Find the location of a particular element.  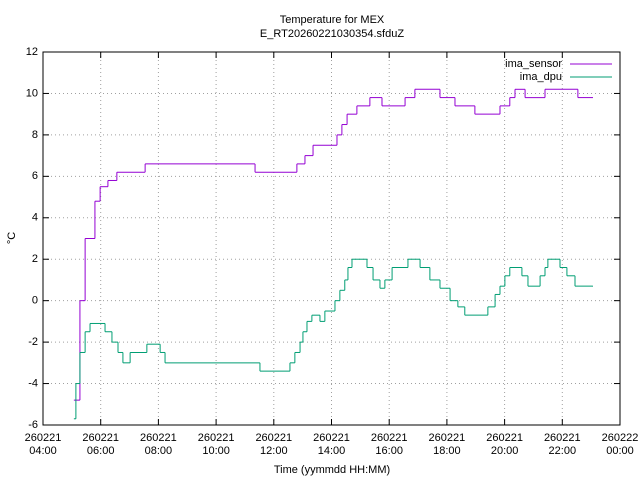

x-tick-label: 260221 14:00 is located at coordinates (331, 444).